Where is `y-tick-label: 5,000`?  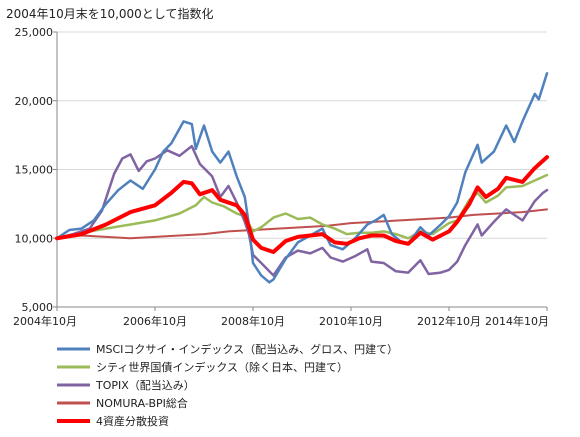
y-tick-label: 5,000 is located at coordinates (38, 307).